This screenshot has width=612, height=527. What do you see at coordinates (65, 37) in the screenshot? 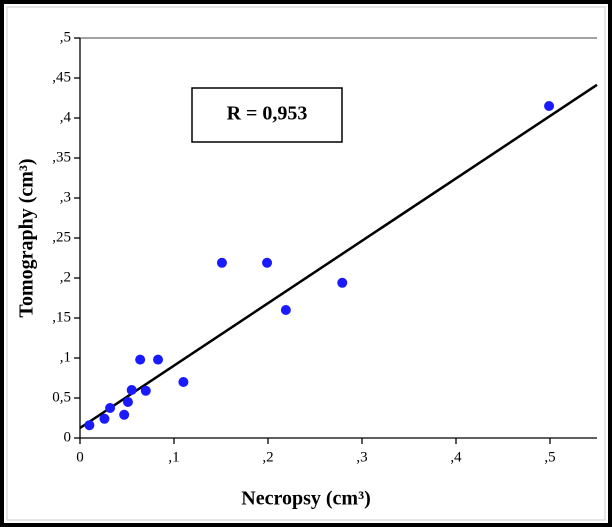
I see `y-tick-label: ,5` at bounding box center [65, 37].